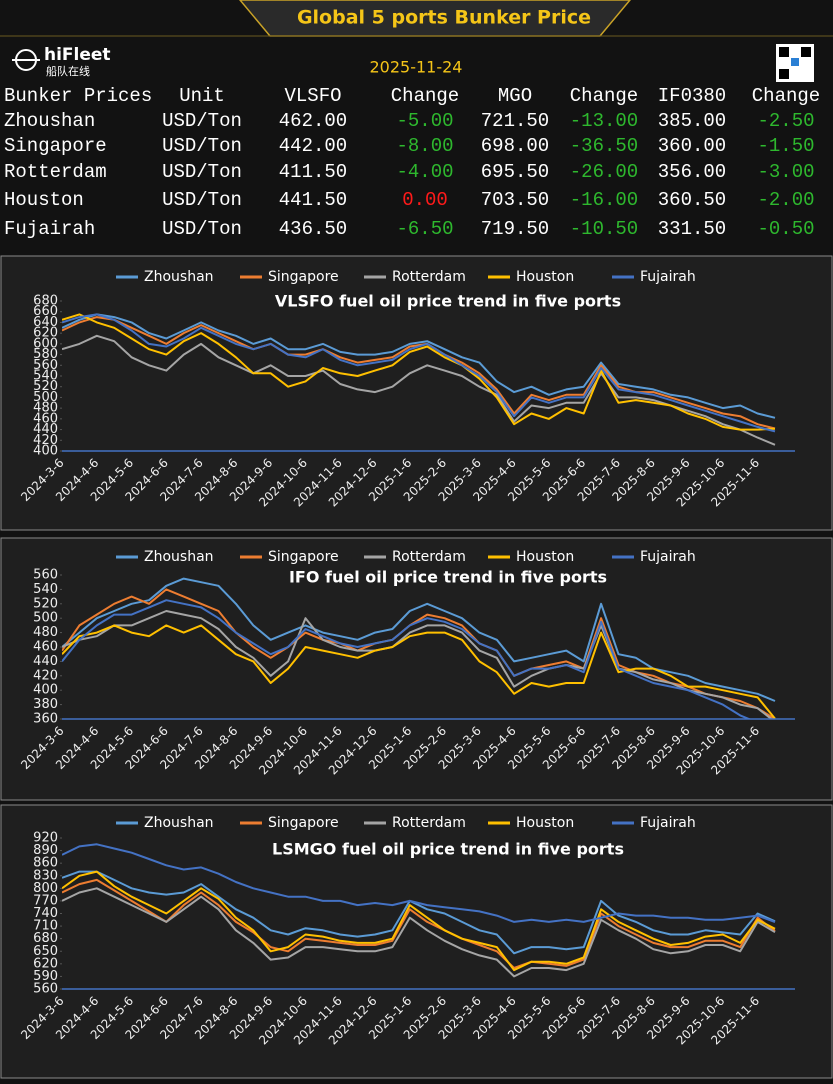  I want to click on change-cell: -2.00, so click(785, 200).